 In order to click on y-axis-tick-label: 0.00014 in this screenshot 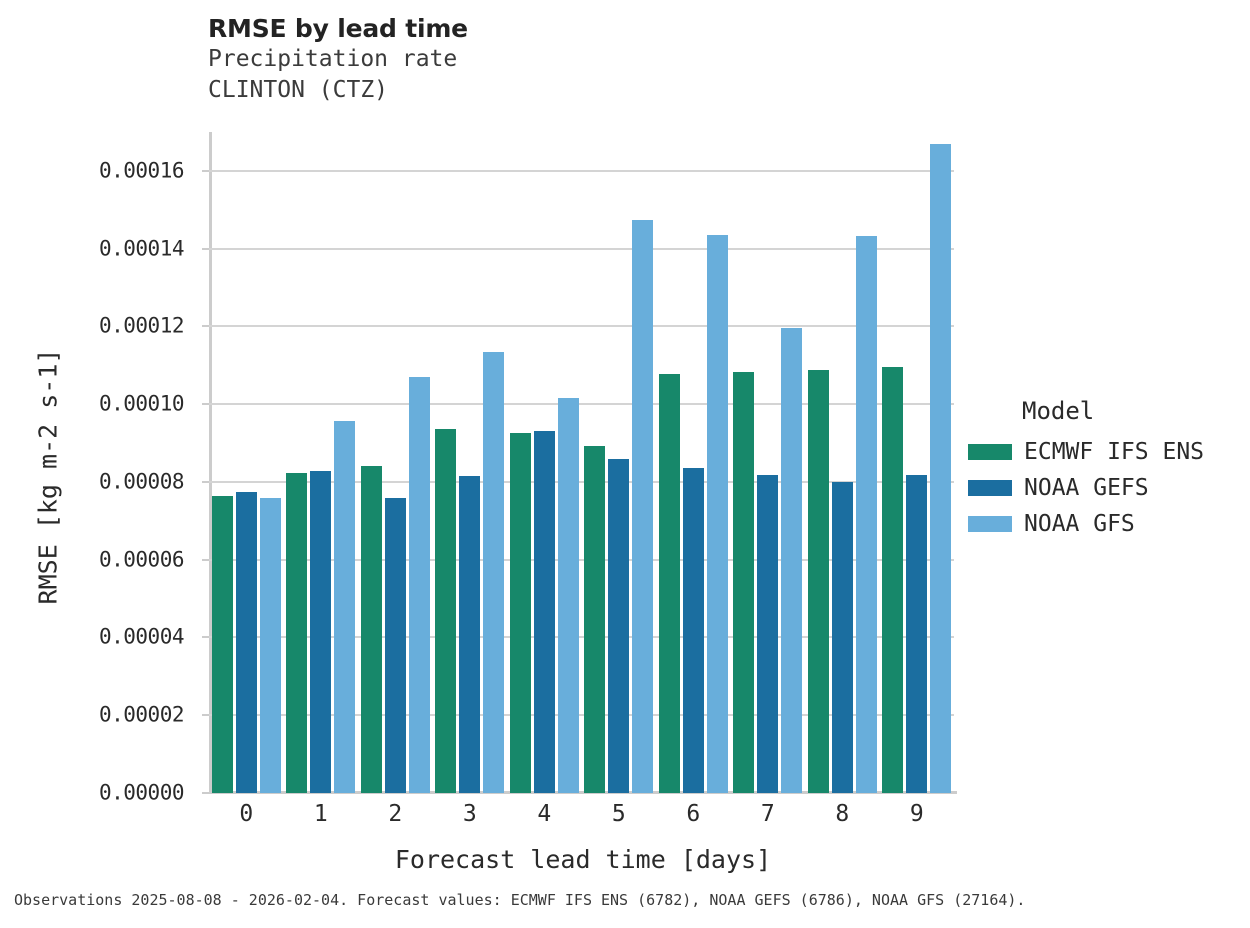, I will do `click(141, 248)`.